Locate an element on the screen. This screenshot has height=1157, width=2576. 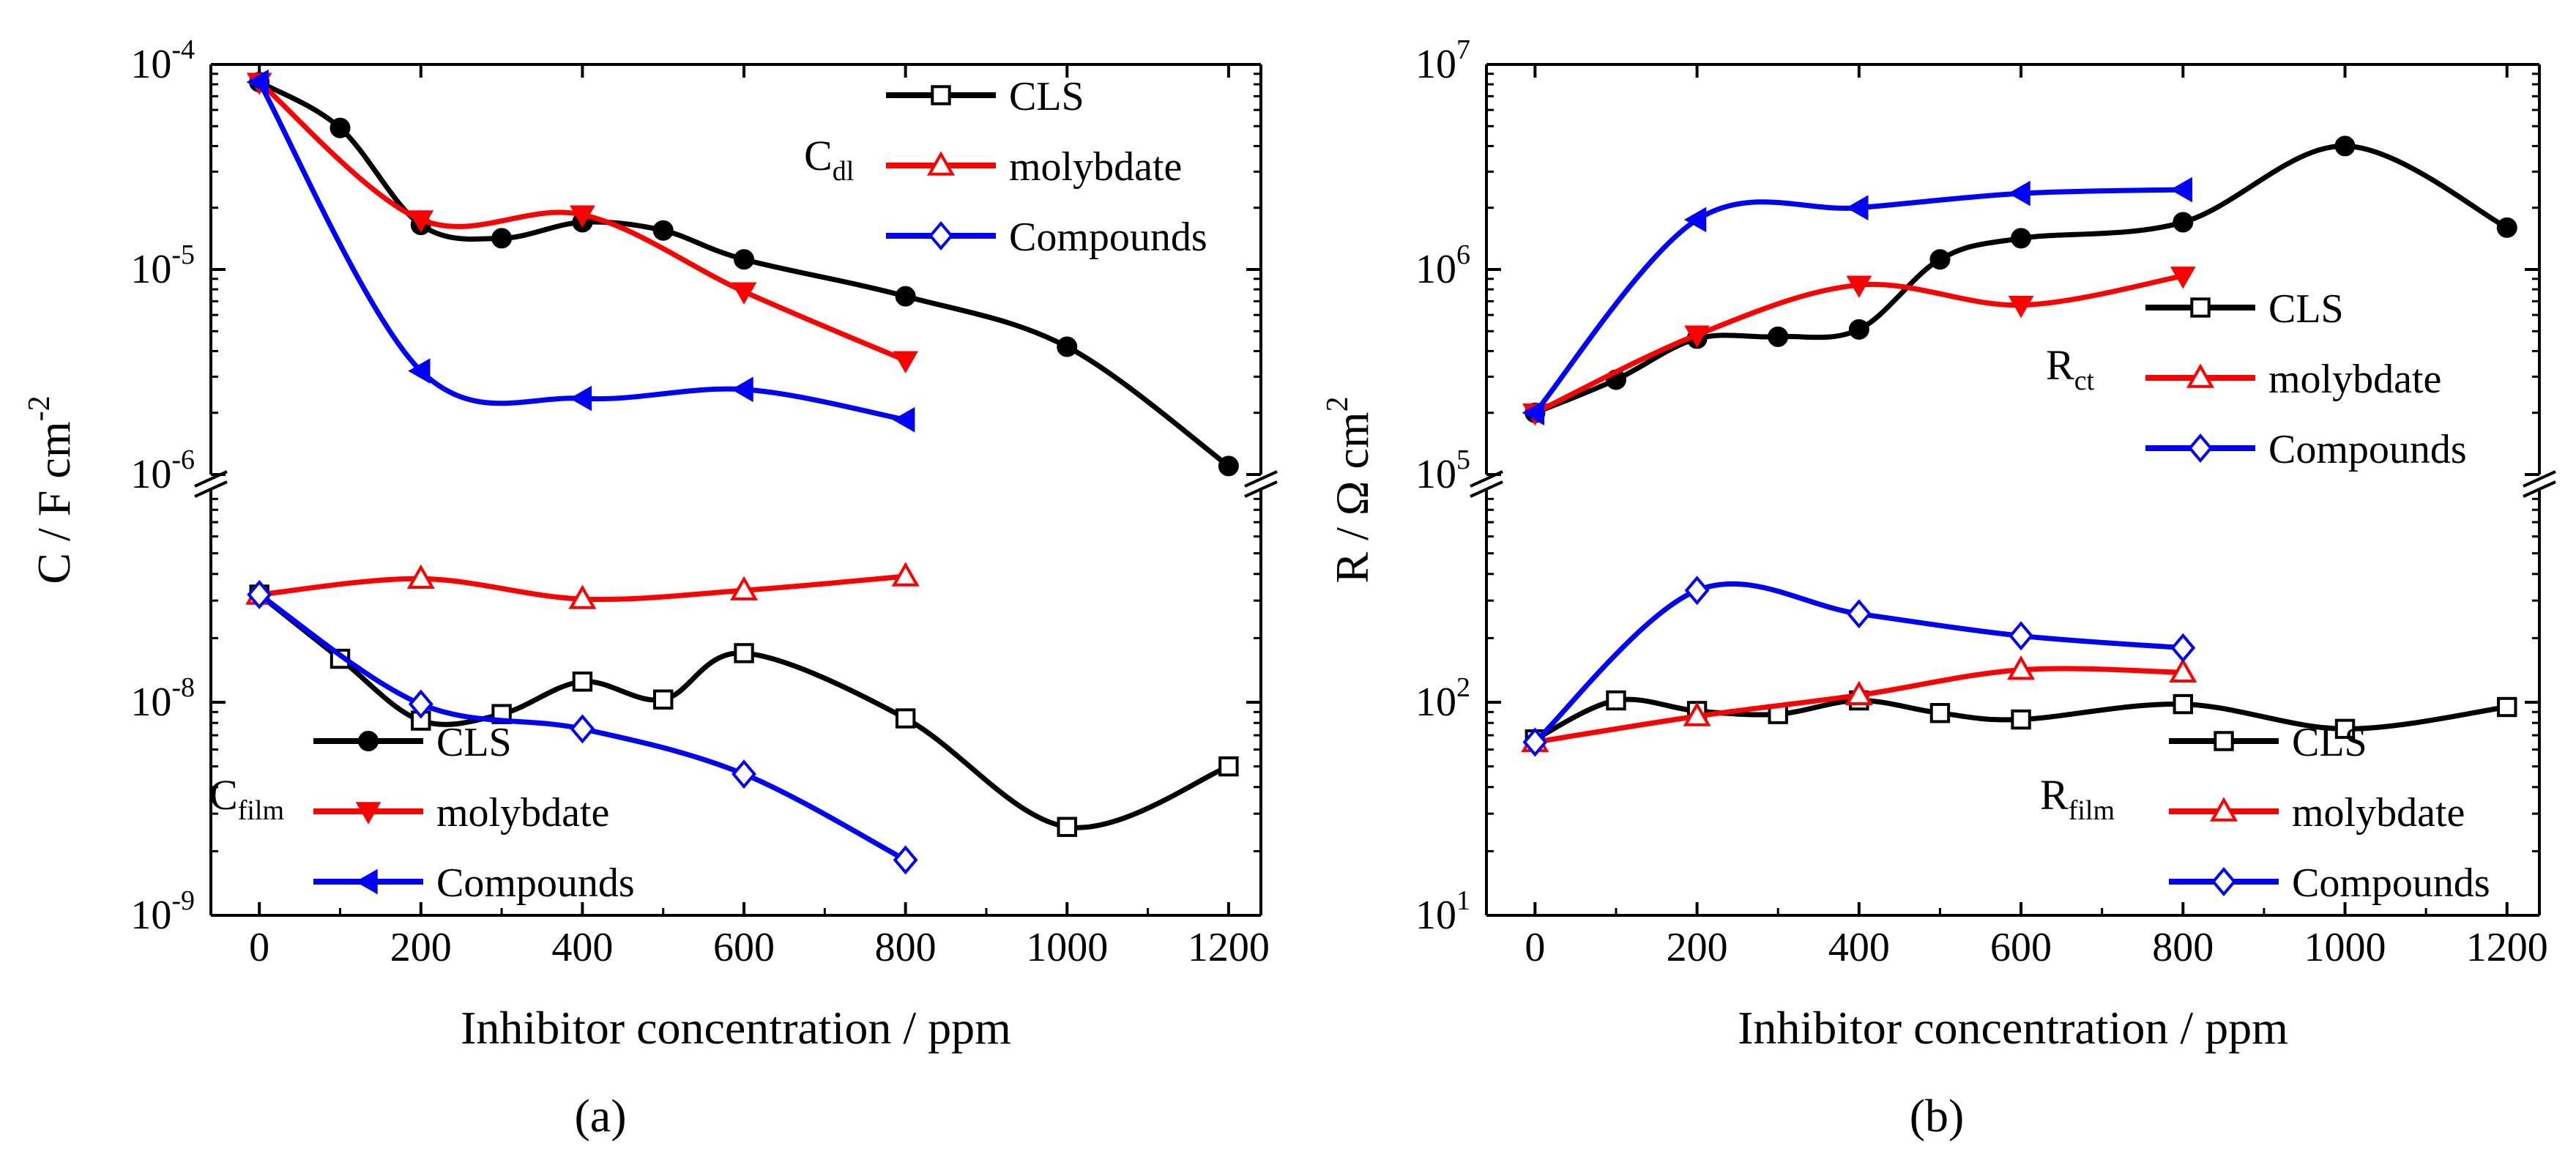
series-molybdate is located at coordinates (582, 585).